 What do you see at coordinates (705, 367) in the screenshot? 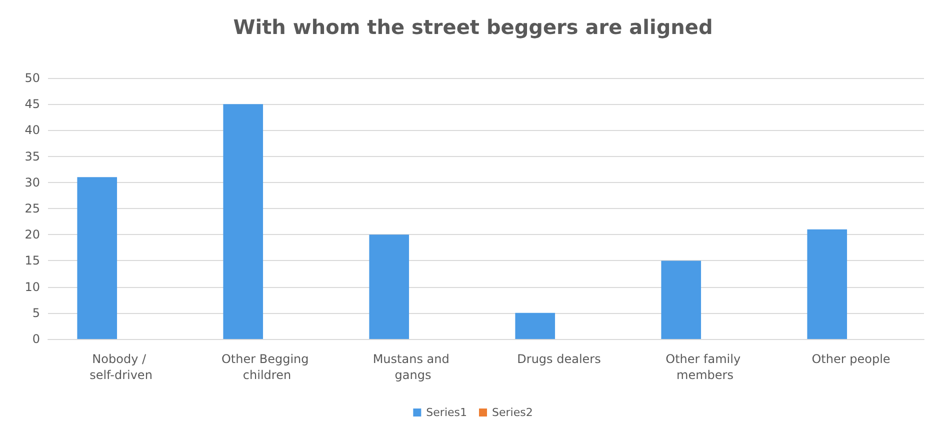
I see `x-tick-label: Other family members` at bounding box center [705, 367].